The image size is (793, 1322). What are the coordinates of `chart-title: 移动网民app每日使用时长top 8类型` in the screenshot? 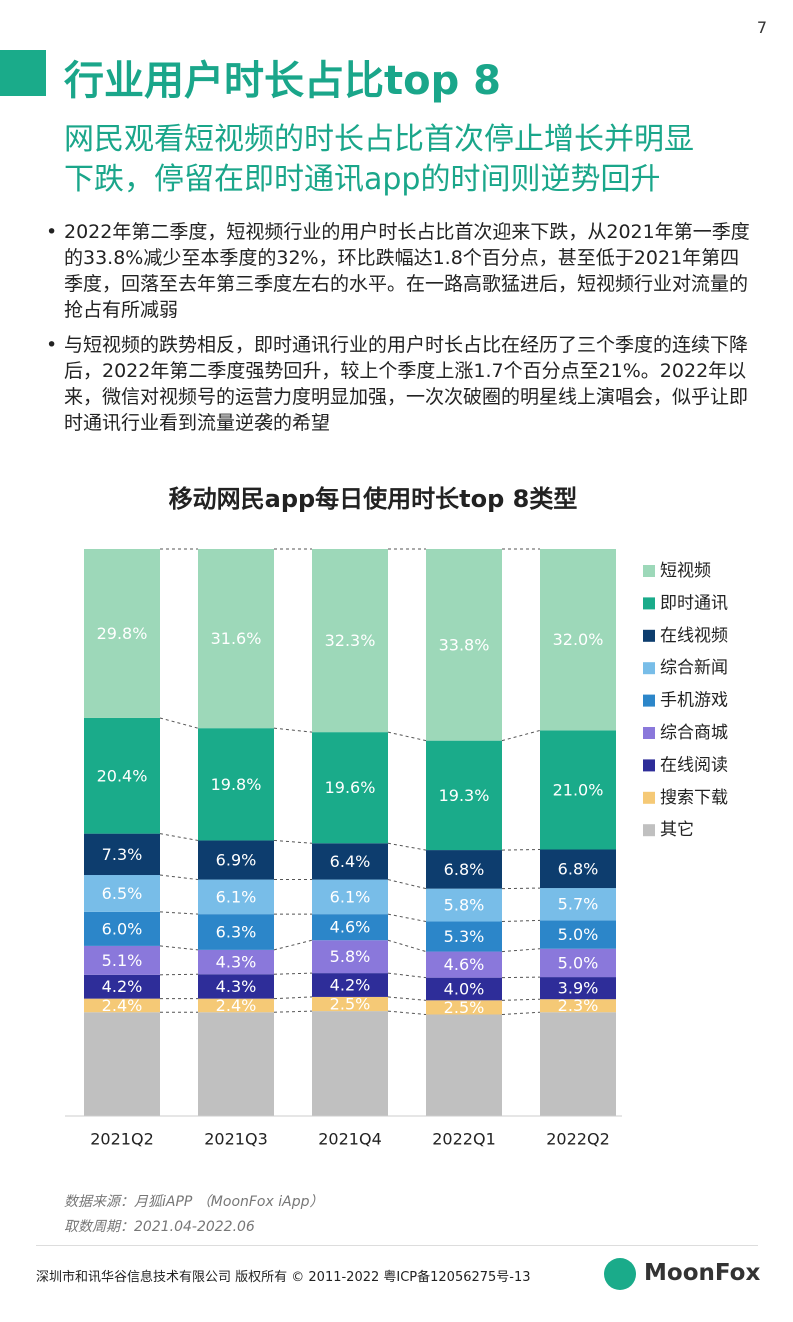 It's located at (373, 499).